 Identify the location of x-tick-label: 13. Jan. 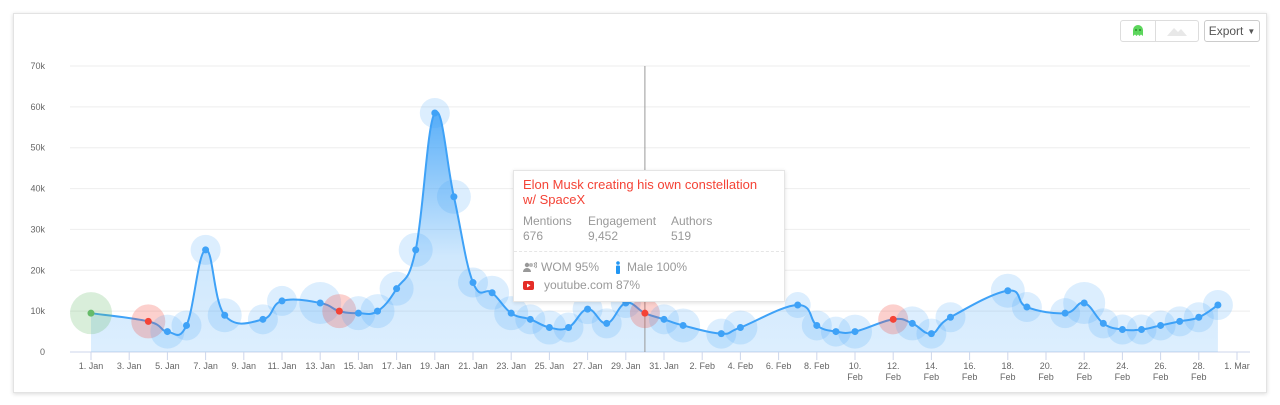
(320, 366).